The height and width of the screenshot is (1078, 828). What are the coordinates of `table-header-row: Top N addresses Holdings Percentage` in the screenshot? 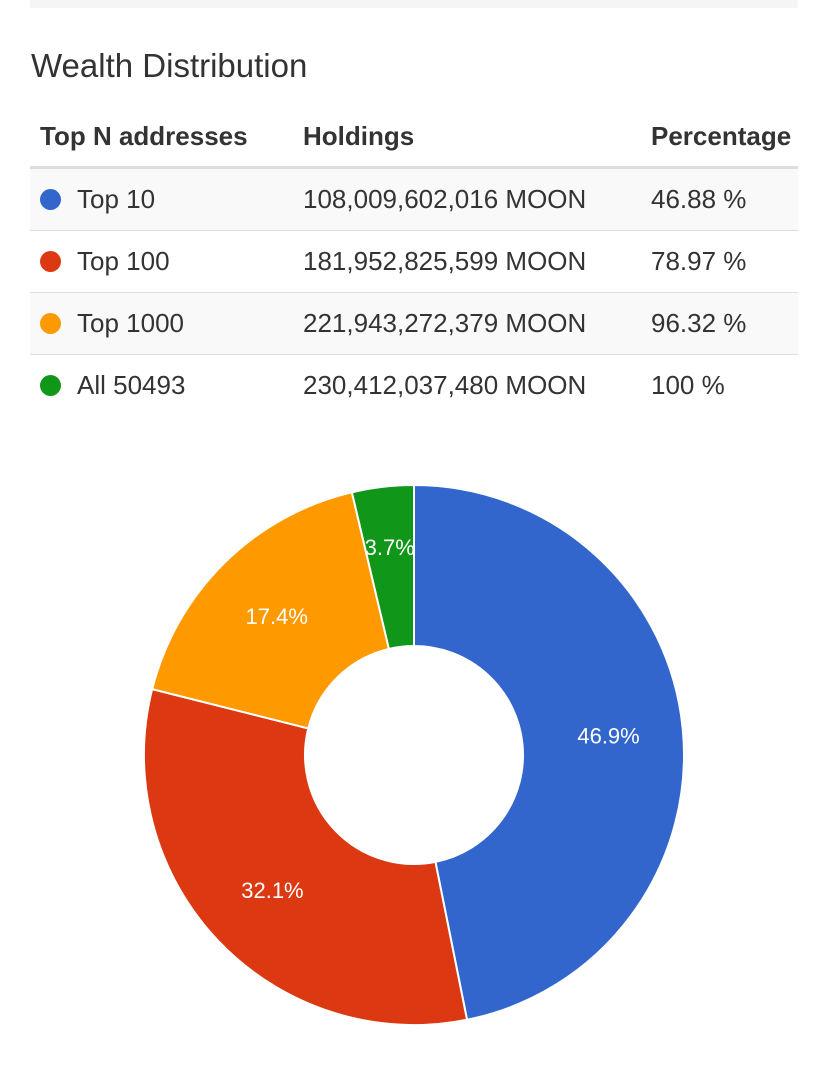 It's located at (414, 137).